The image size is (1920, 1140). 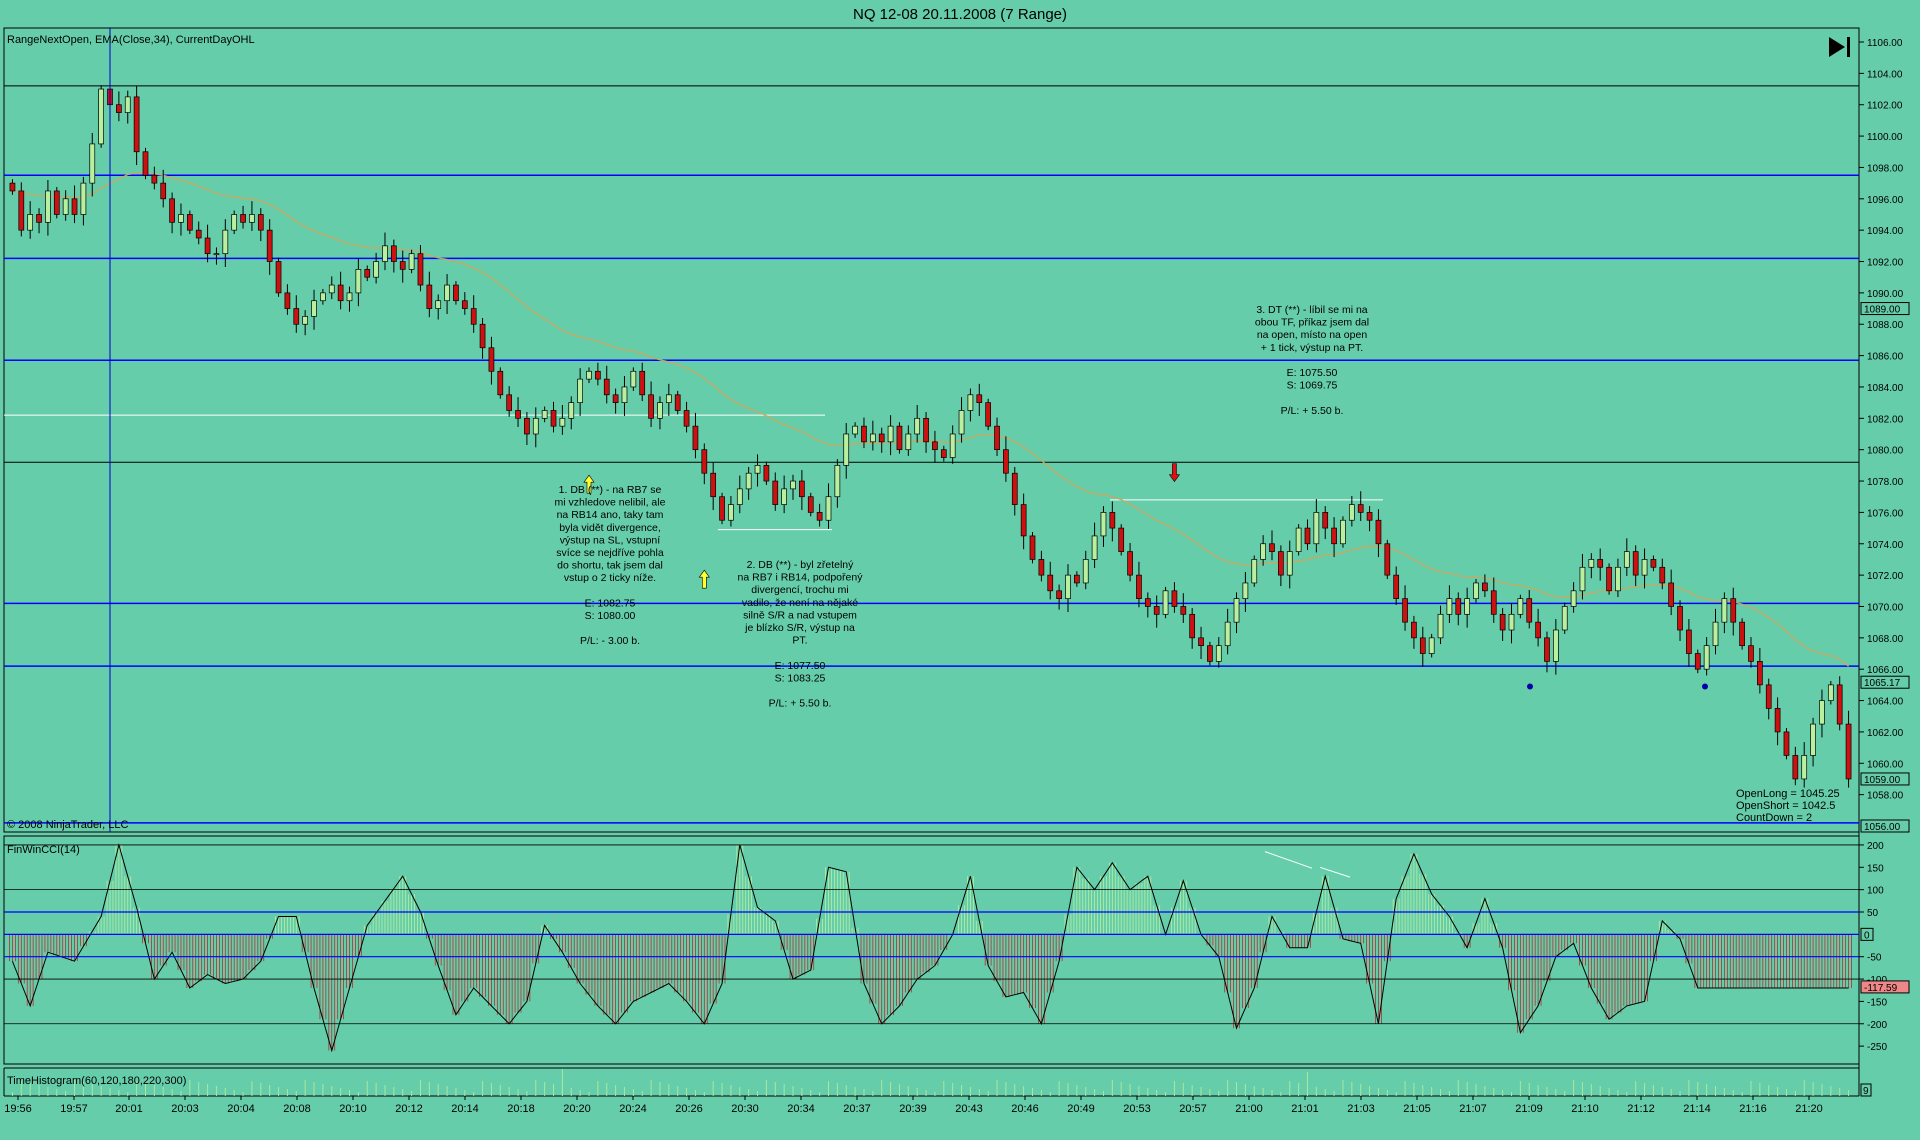 What do you see at coordinates (1885, 607) in the screenshot?
I see `price-tick-label: 1070.00` at bounding box center [1885, 607].